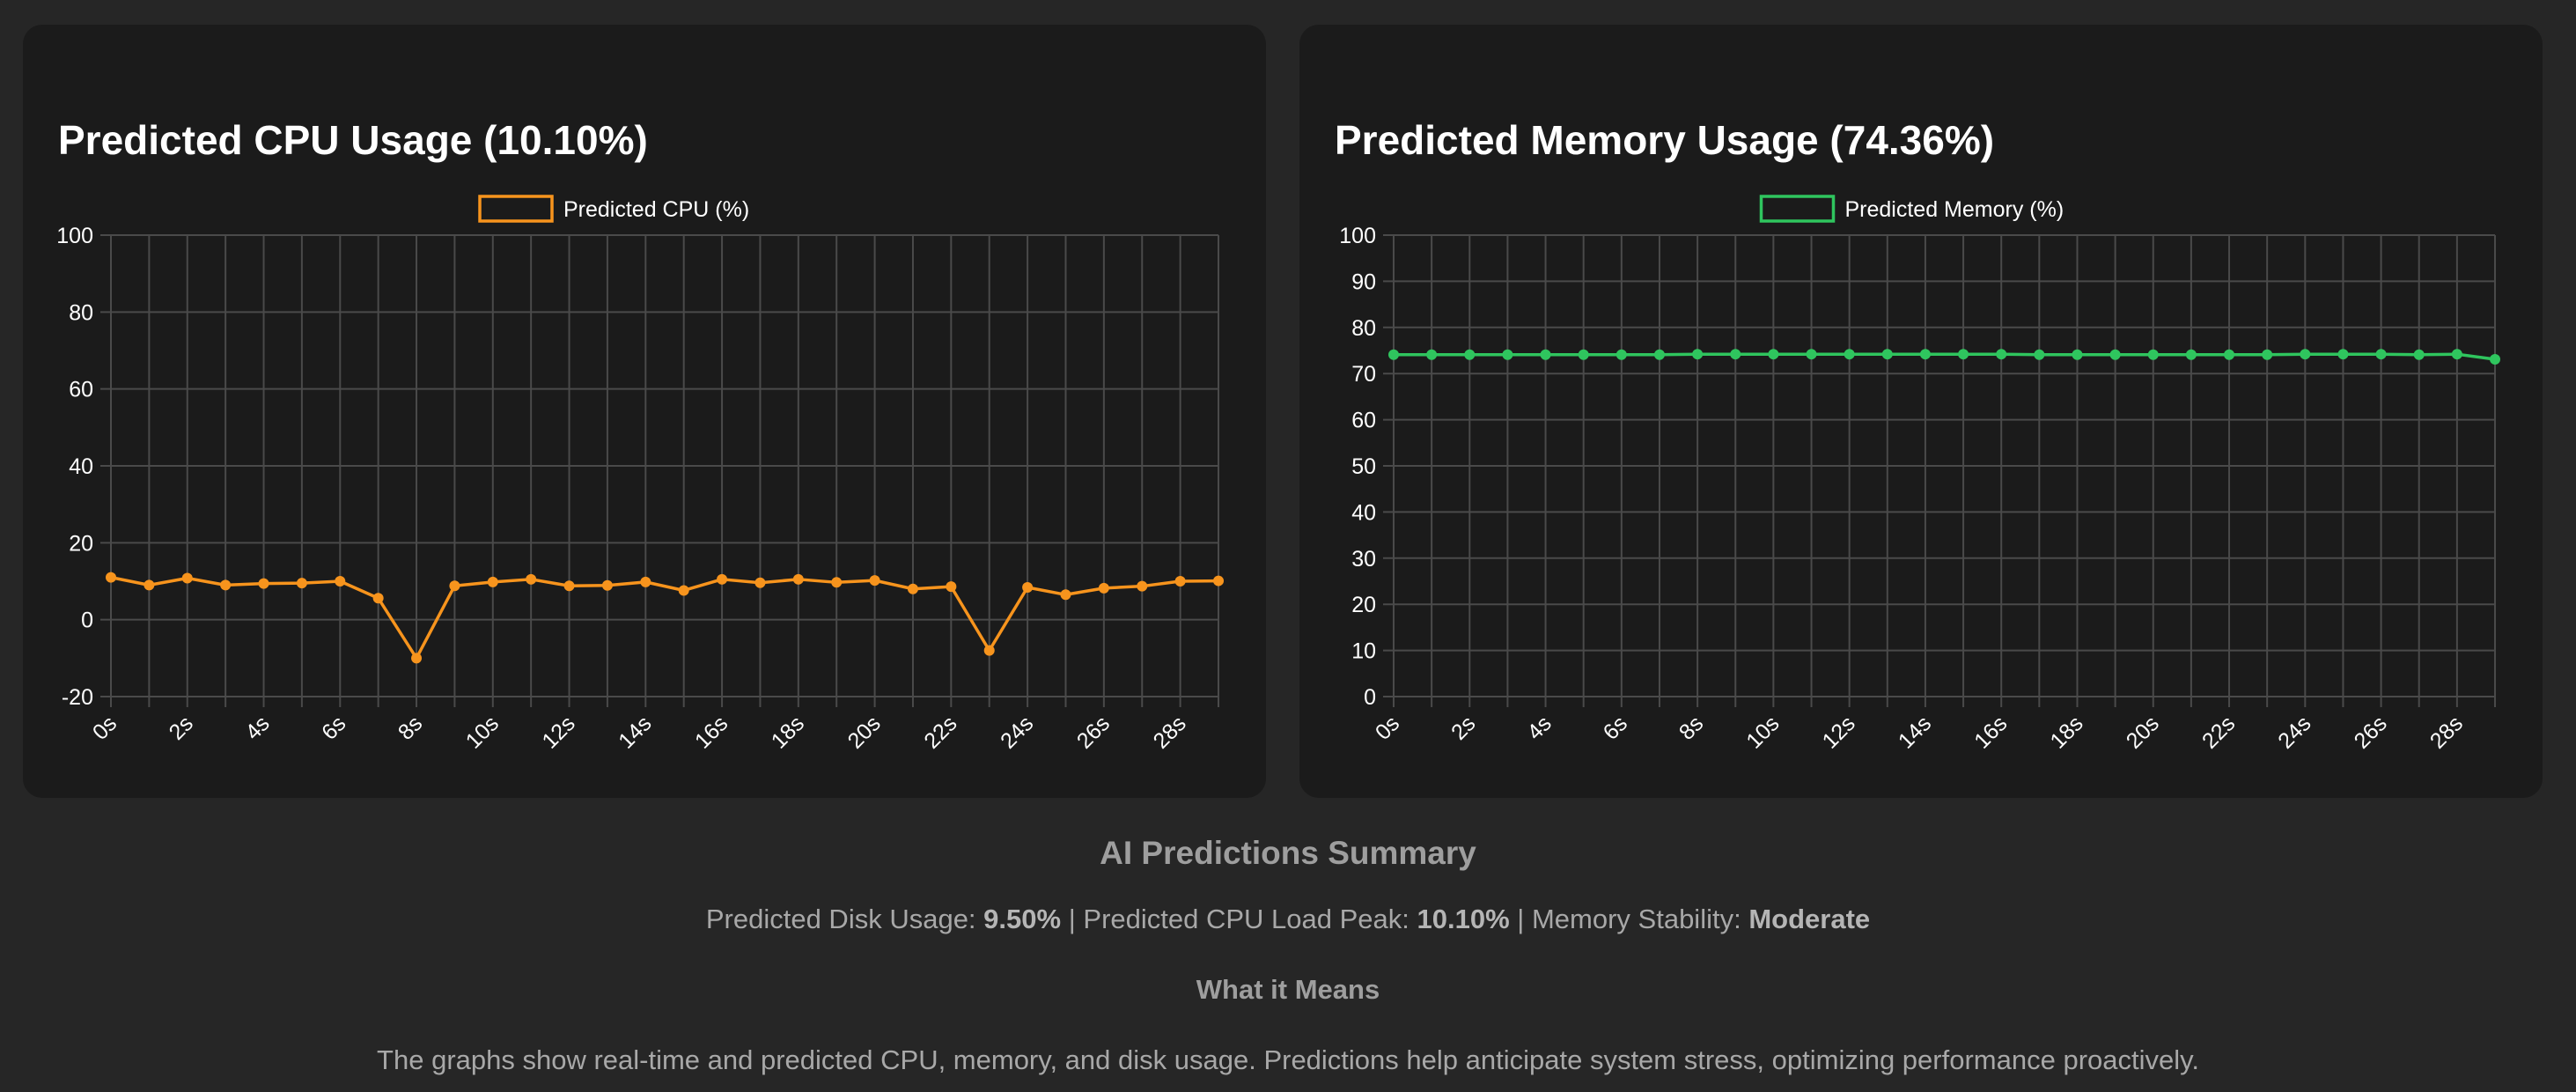 The image size is (2576, 1092). What do you see at coordinates (81, 466) in the screenshot?
I see `y-tick-label: 40` at bounding box center [81, 466].